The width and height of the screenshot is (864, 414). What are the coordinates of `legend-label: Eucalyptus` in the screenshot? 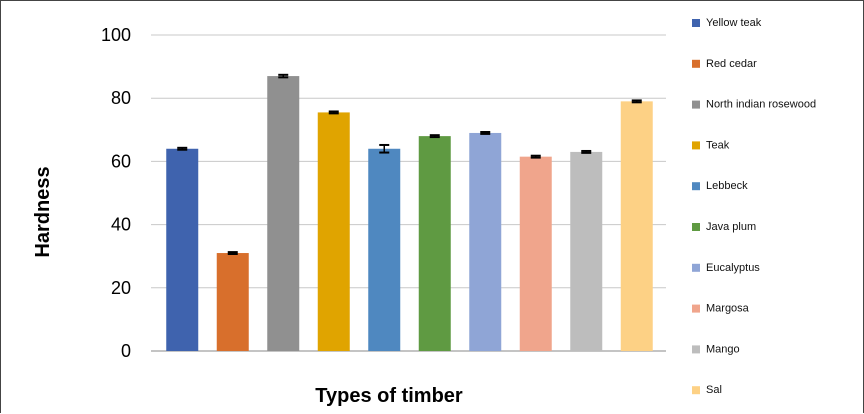 It's located at (733, 268).